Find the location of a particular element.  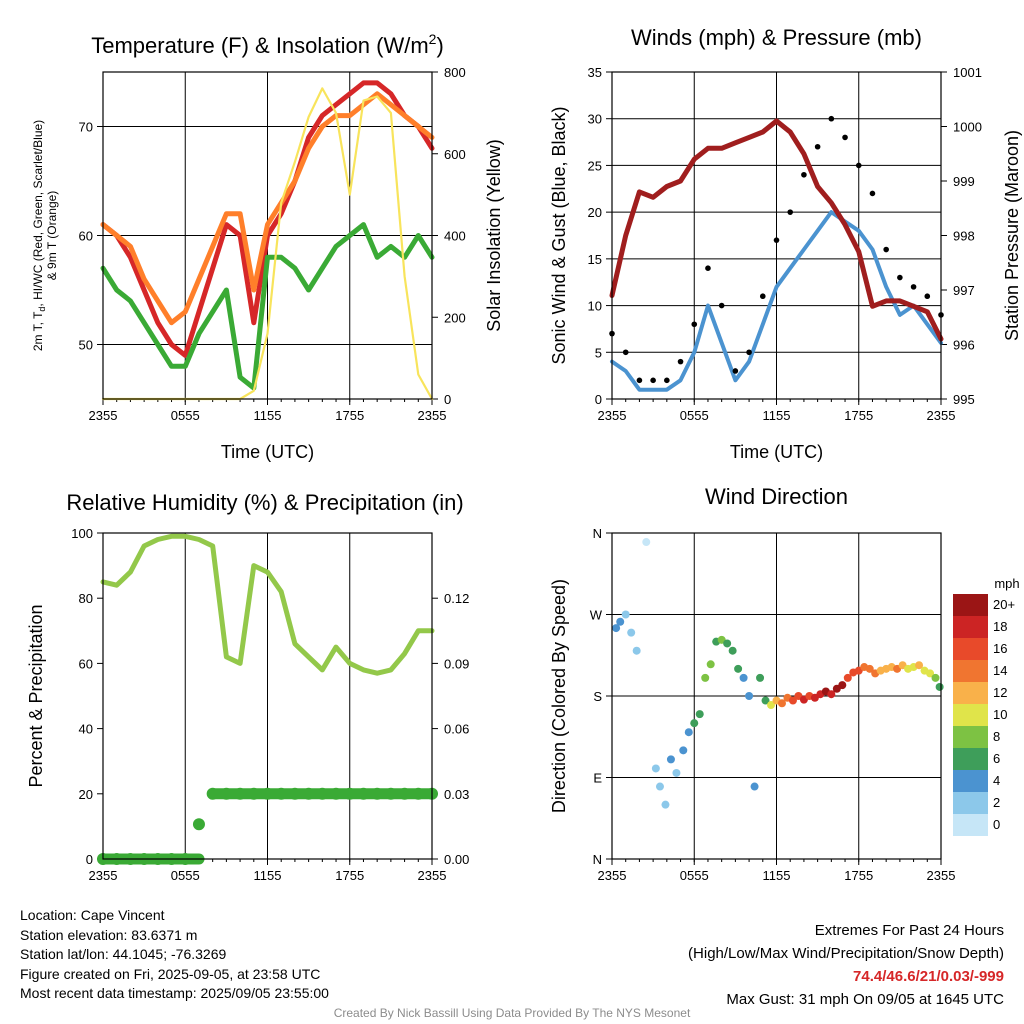

y-tick-label: 40 is located at coordinates (86, 729).